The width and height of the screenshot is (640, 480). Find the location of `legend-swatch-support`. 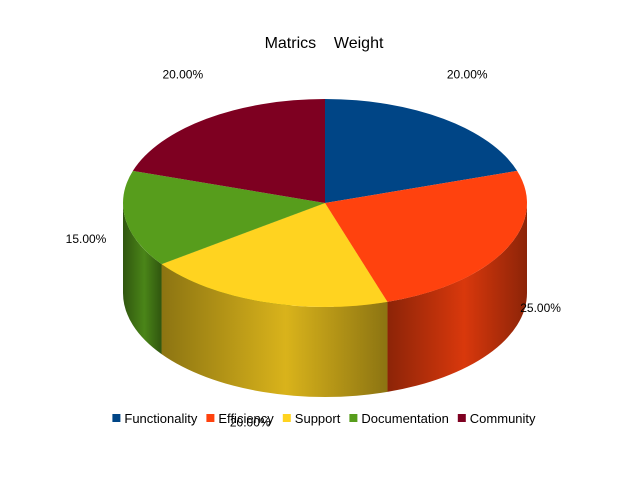

legend-swatch-support is located at coordinates (286, 418).